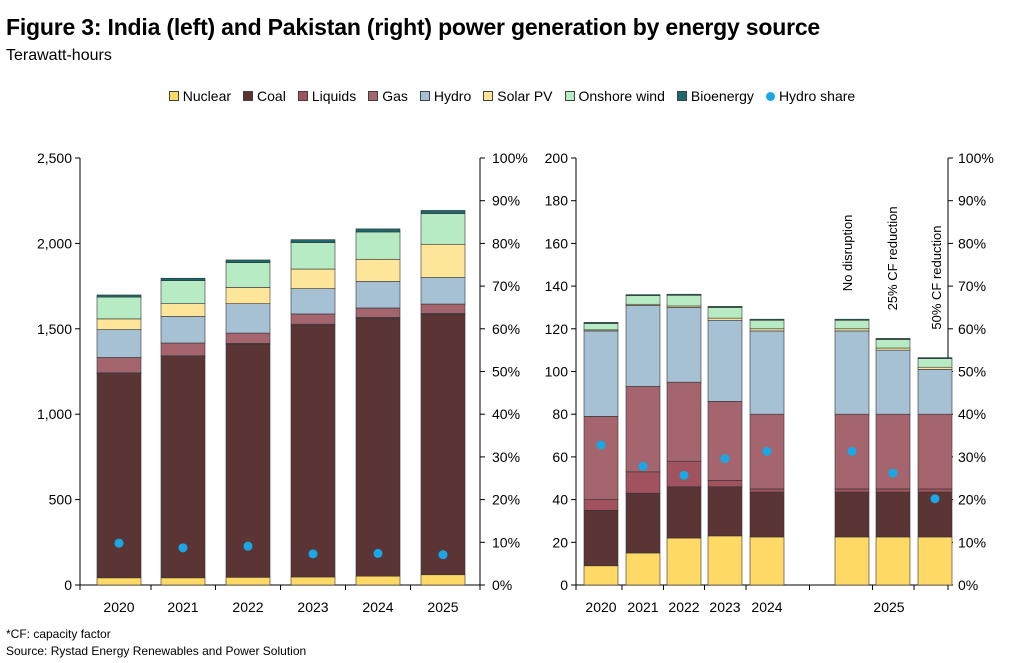 The width and height of the screenshot is (1024, 663). I want to click on legend-item-hydro: Hydro, so click(445, 96).